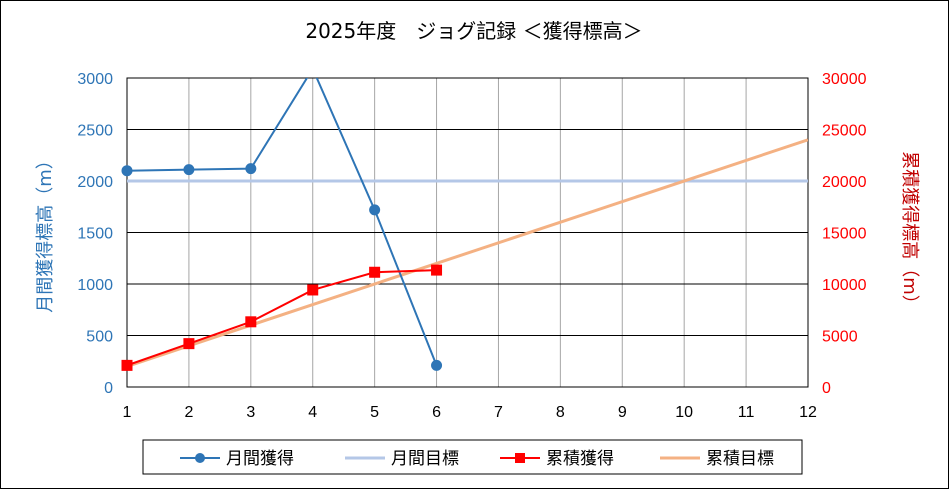  What do you see at coordinates (95, 79) in the screenshot?
I see `y-tick-label-left: 3000` at bounding box center [95, 79].